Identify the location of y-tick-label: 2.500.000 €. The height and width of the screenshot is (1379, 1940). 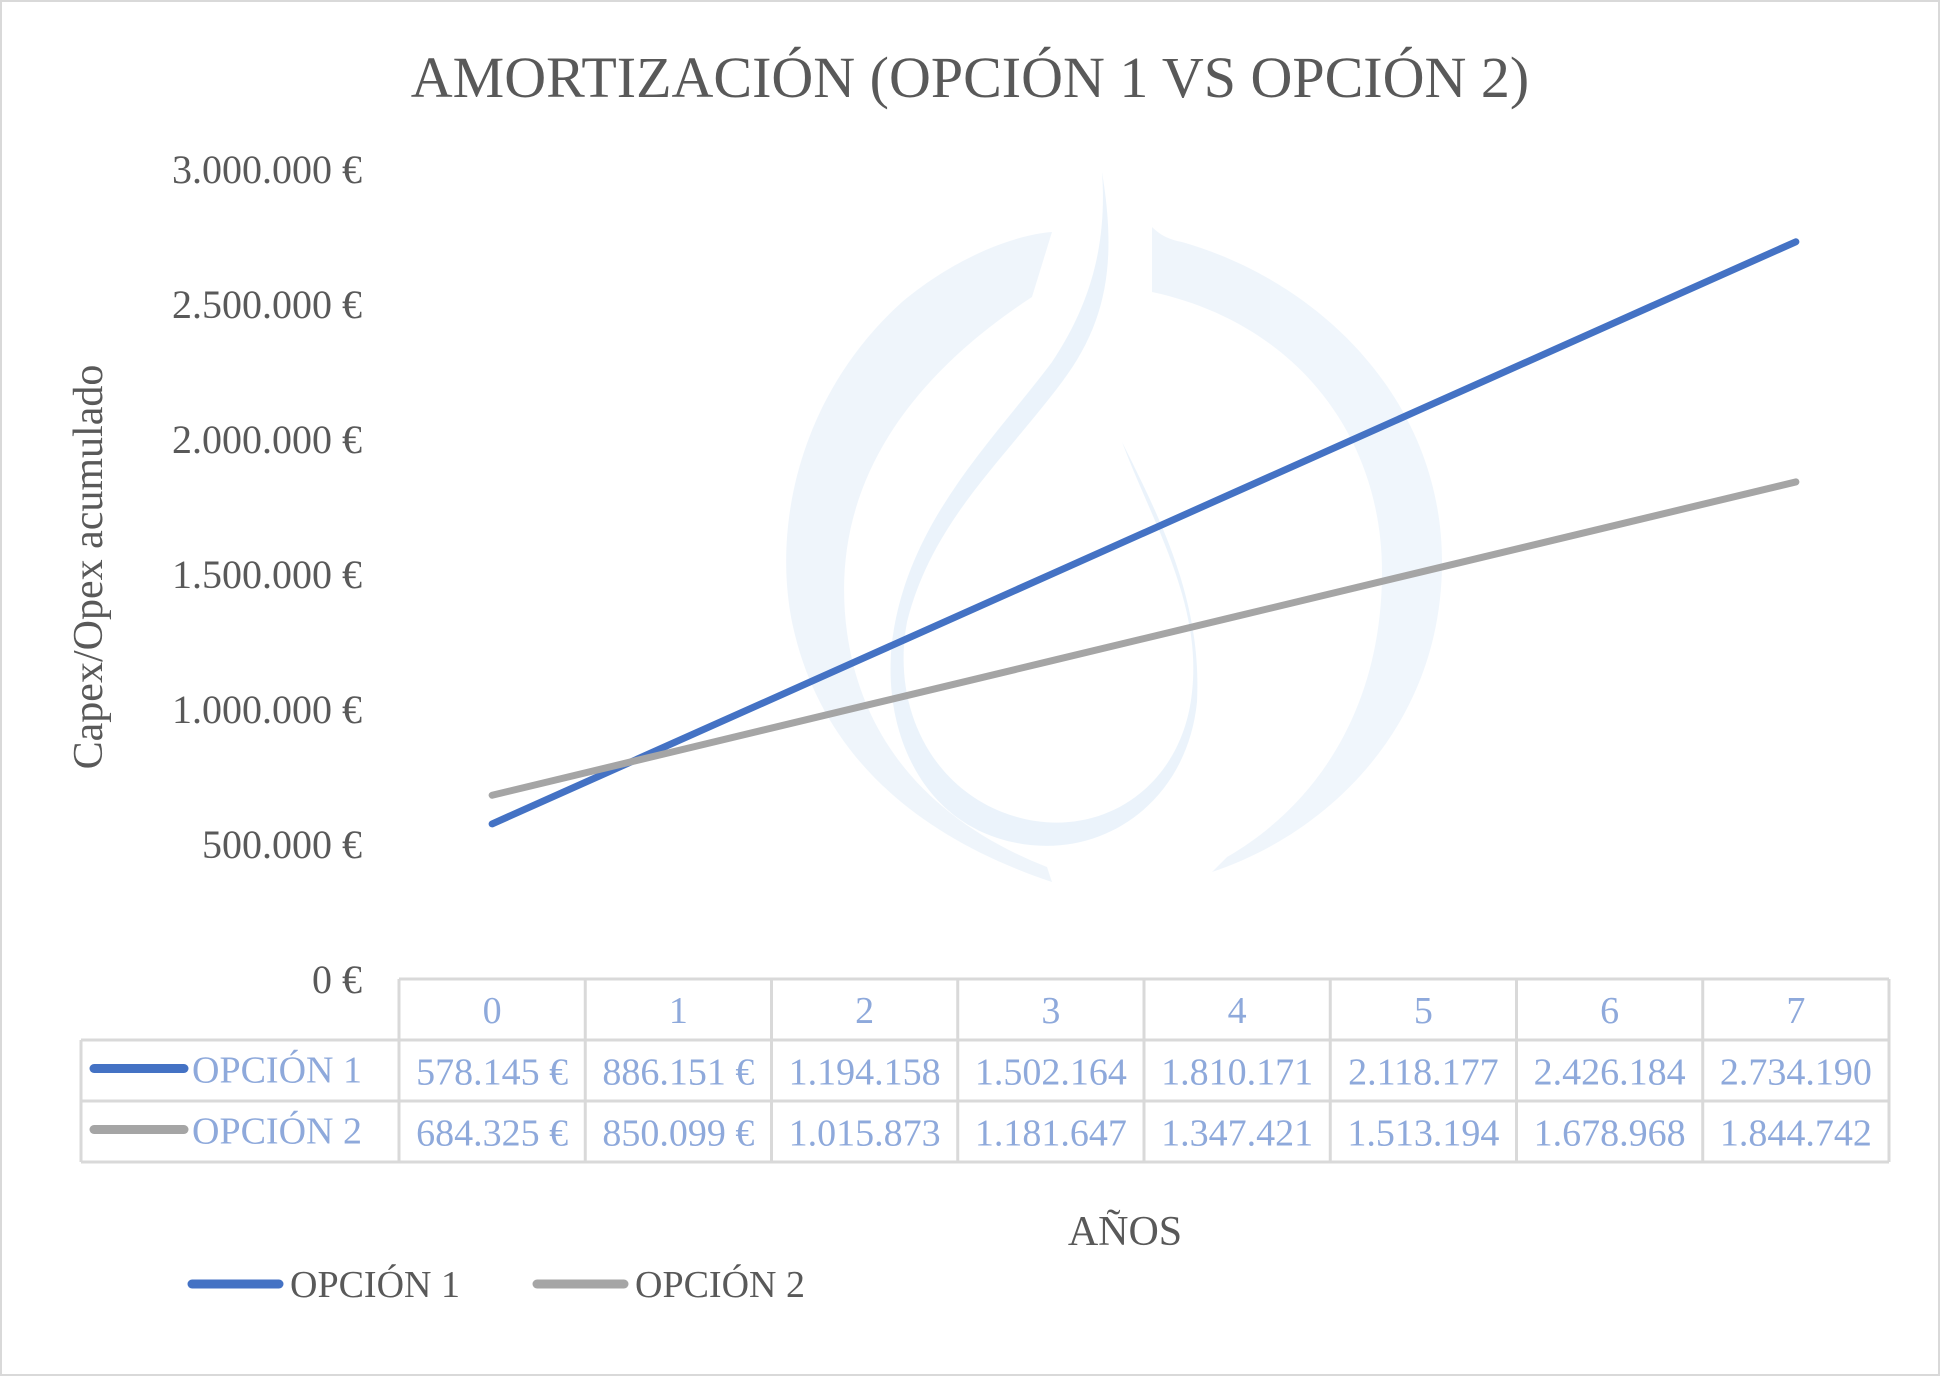
(267, 304).